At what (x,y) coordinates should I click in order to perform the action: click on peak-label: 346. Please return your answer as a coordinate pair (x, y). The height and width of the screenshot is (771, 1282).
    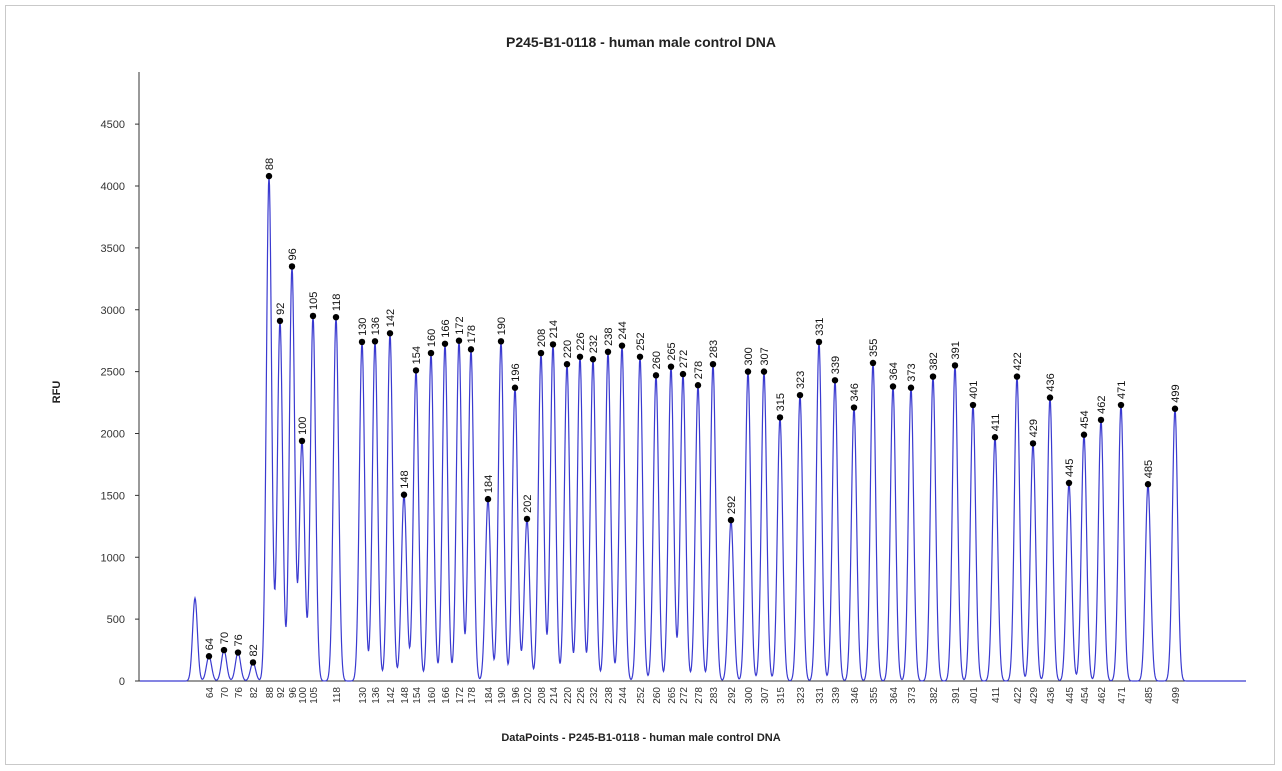
    Looking at the image, I should click on (855, 392).